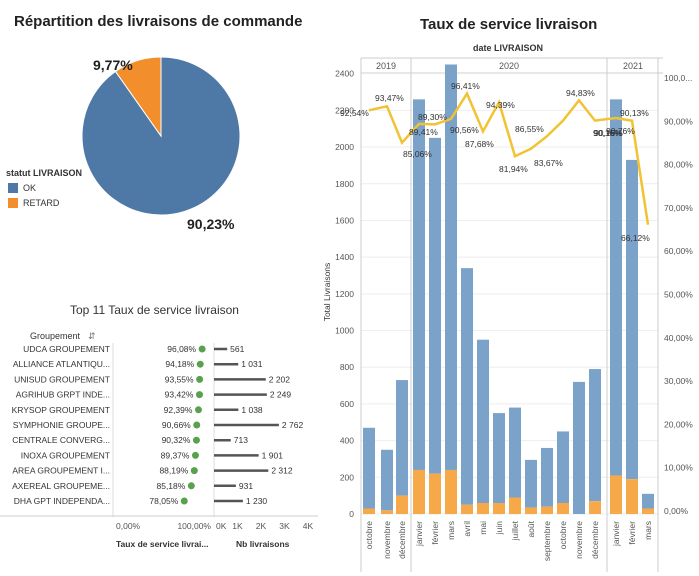 Image resolution: width=699 pixels, height=576 pixels. What do you see at coordinates (515, 530) in the screenshot?
I see `month-label: juillet` at bounding box center [515, 530].